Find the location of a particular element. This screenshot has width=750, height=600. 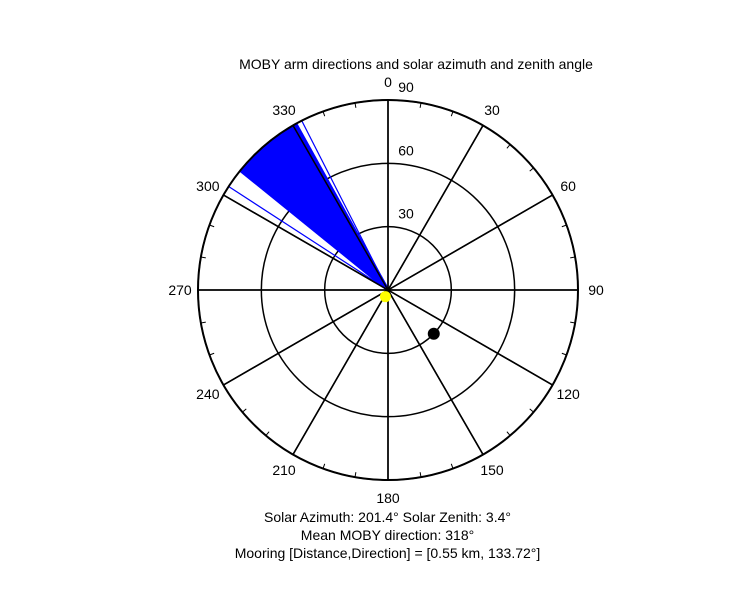

solar-info-text: Solar Azimuth: 201.4° Solar Zenith: 3.4° is located at coordinates (387, 517).